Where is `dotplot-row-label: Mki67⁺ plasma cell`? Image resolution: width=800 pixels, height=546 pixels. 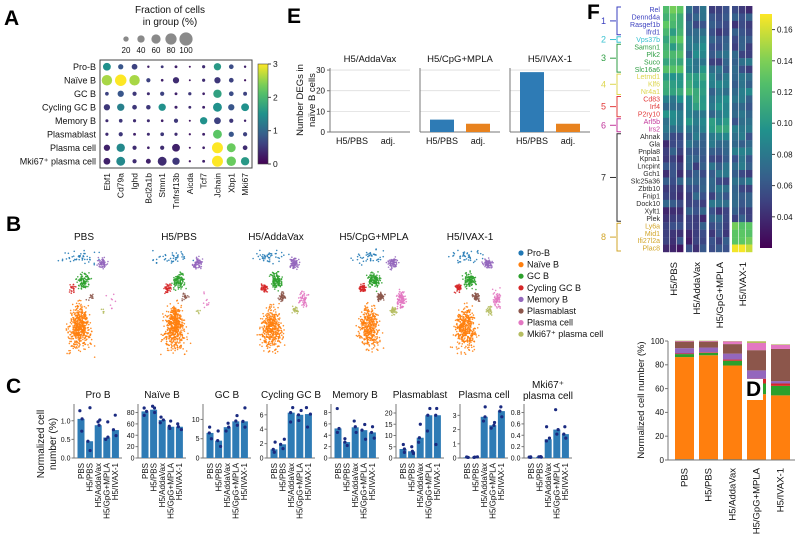
dotplot-row-label: Mki67⁺ plasma cell is located at coordinates (58, 161).